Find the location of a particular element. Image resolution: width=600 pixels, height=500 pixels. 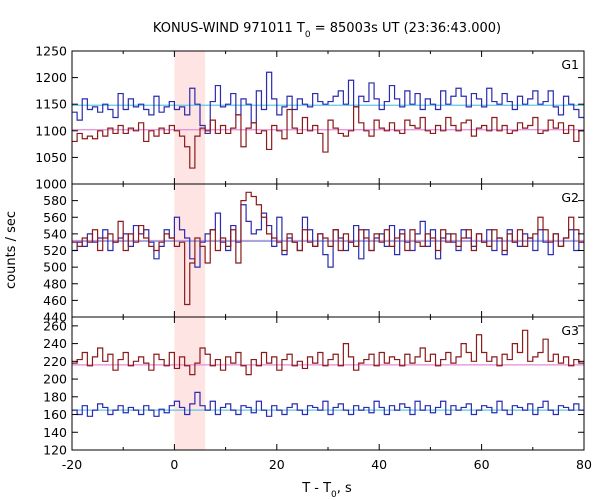

y-tick-label: 500 is located at coordinates (55, 267).